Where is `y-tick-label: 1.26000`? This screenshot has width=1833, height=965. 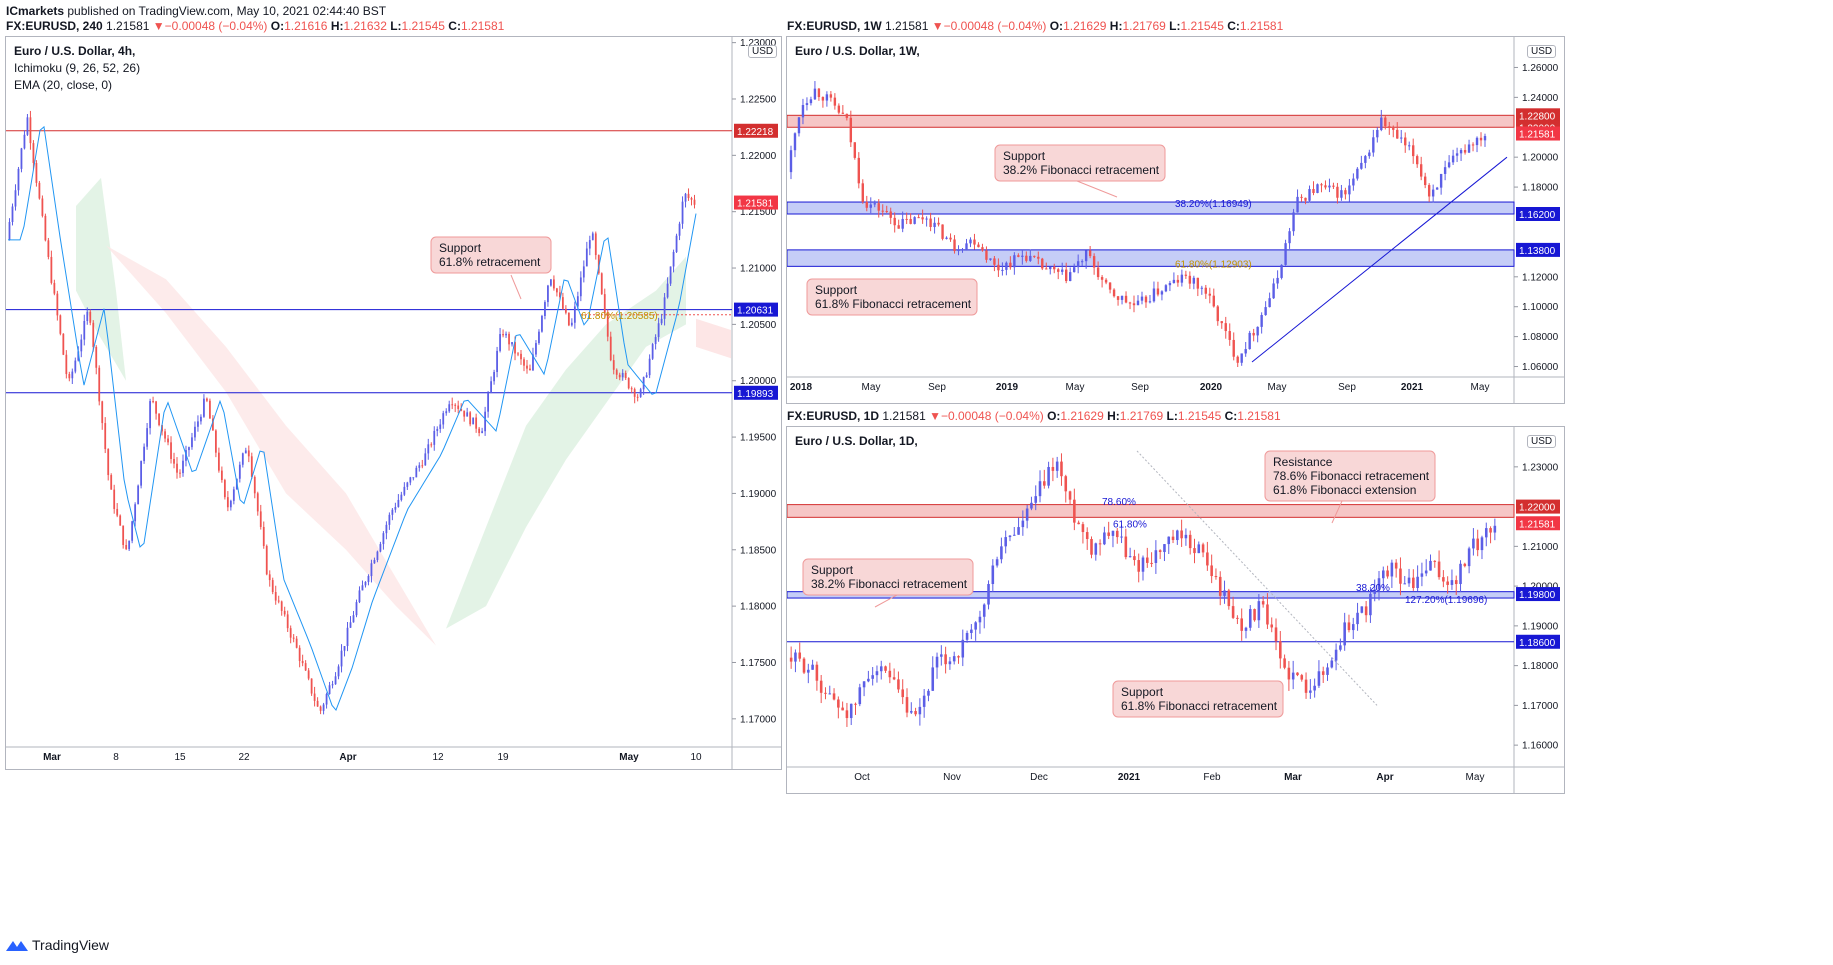 y-tick-label: 1.26000 is located at coordinates (1540, 68).